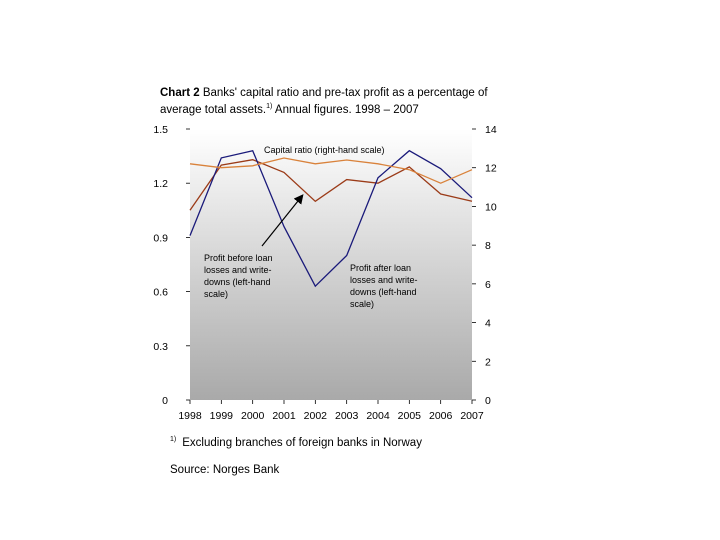 This screenshot has height=540, width=720. Describe the element at coordinates (491, 169) in the screenshot. I see `right-tick-label: 12` at that location.